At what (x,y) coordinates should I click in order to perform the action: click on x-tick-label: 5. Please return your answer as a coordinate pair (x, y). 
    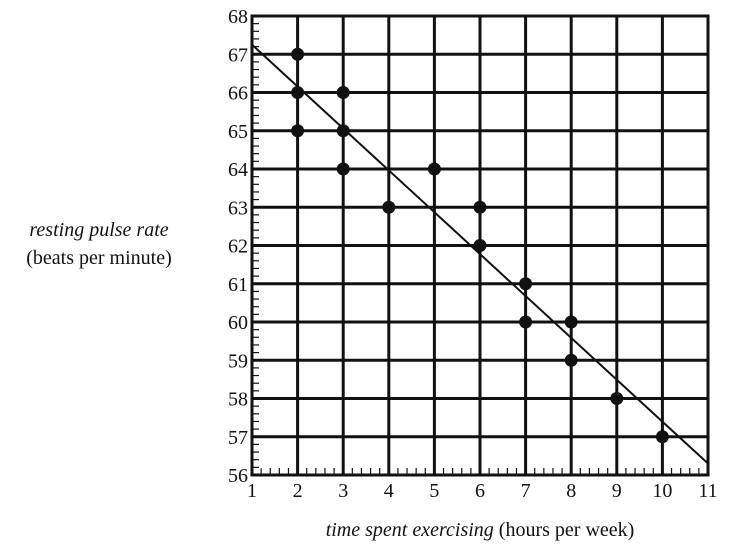
    Looking at the image, I should click on (434, 491).